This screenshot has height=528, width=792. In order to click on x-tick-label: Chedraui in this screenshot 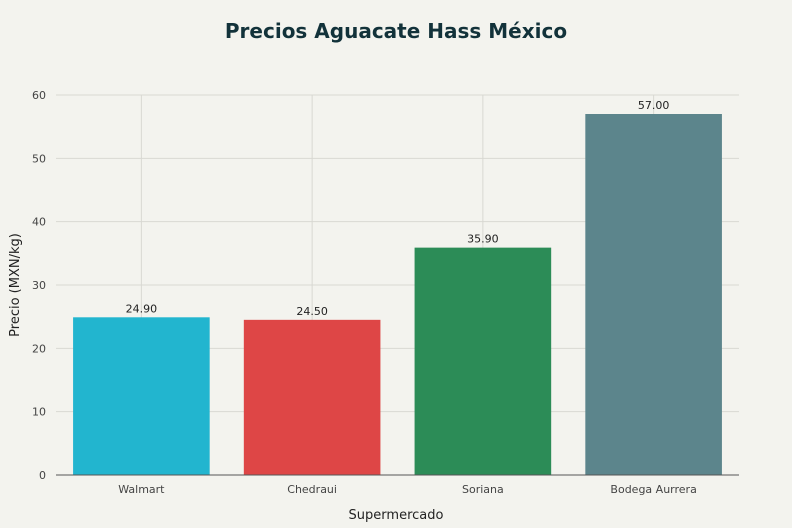, I will do `click(312, 489)`.